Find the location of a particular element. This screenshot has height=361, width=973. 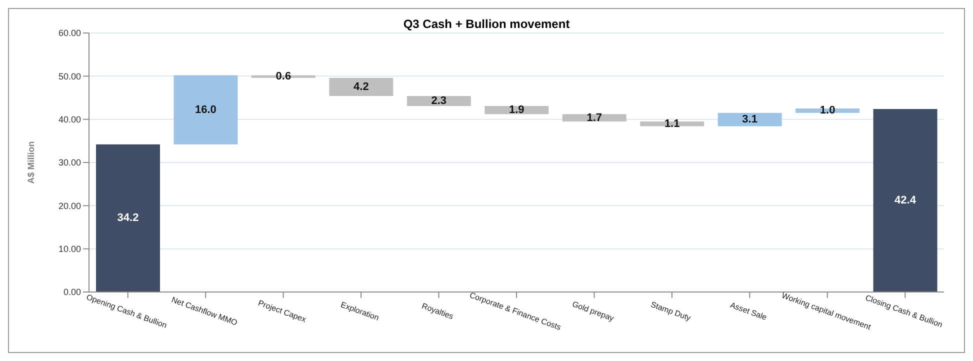

y-axis-title: A$ Million is located at coordinates (31, 162).